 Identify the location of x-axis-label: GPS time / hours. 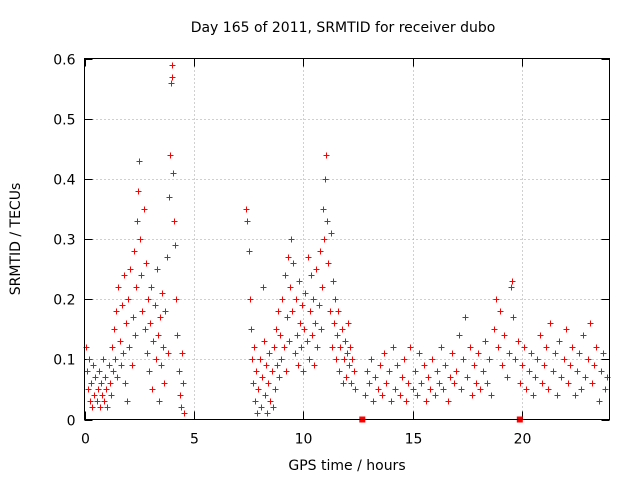
(346, 466).